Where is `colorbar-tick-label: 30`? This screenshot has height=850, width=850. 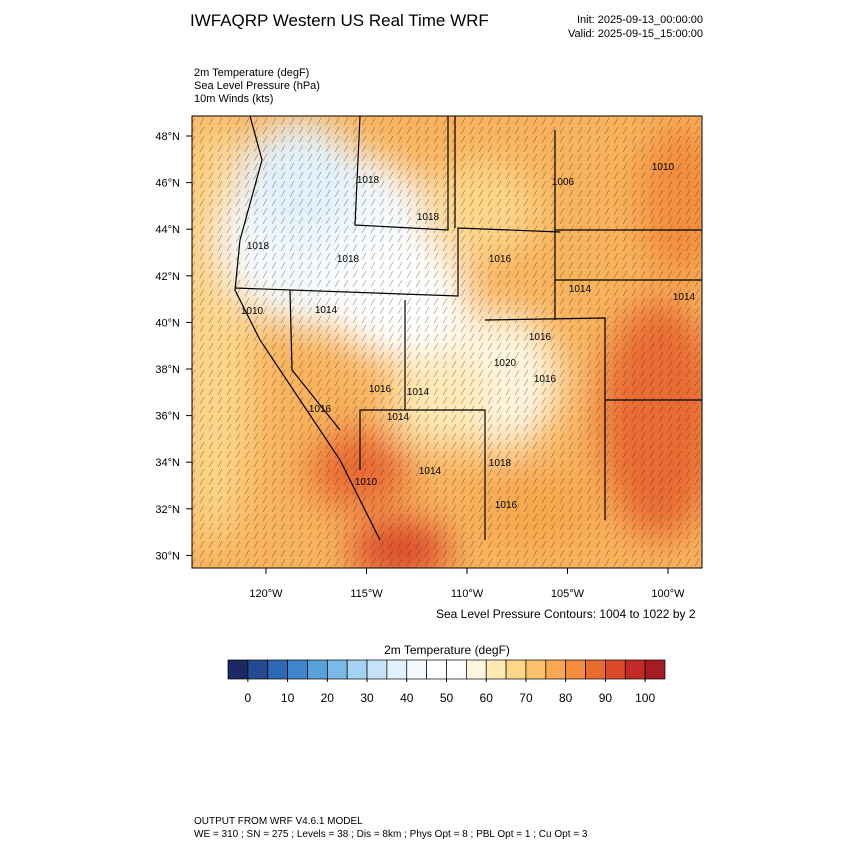
colorbar-tick-label: 30 is located at coordinates (367, 698).